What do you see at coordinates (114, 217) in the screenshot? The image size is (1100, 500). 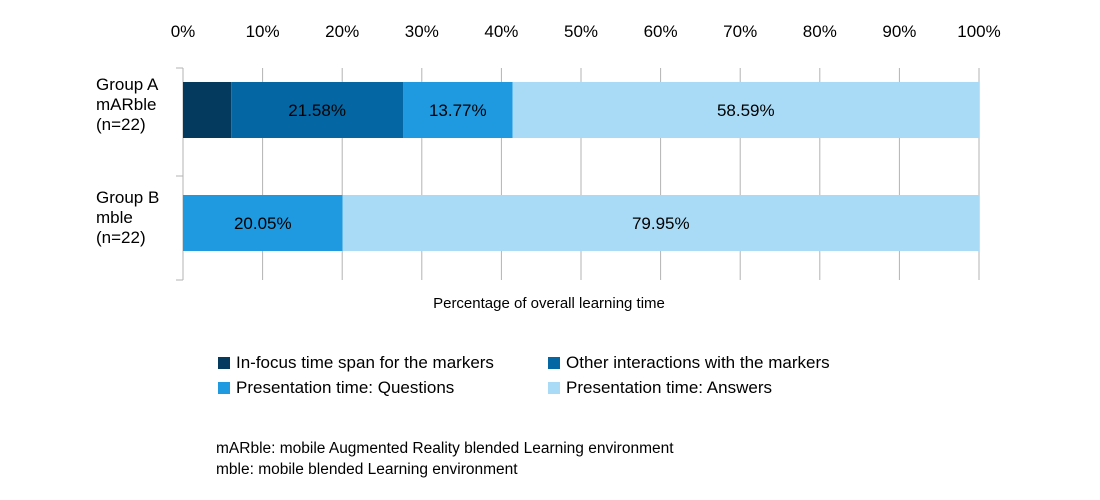 I see `category-label: mble` at bounding box center [114, 217].